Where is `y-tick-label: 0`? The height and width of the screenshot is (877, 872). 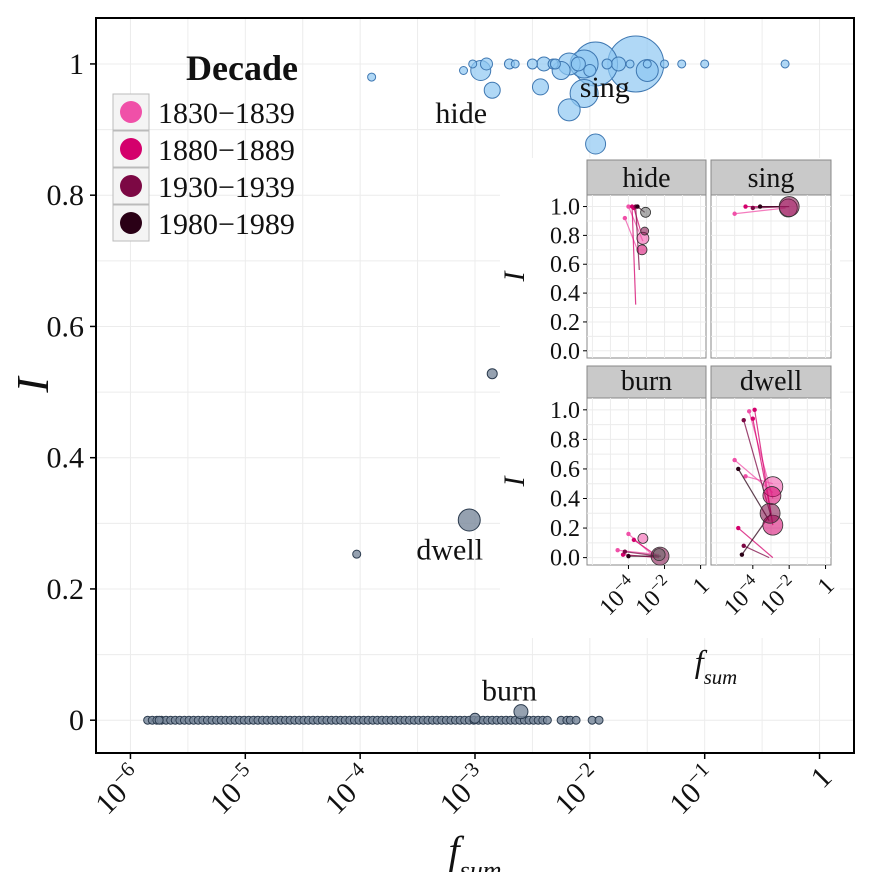 y-tick-label: 0 is located at coordinates (76, 720).